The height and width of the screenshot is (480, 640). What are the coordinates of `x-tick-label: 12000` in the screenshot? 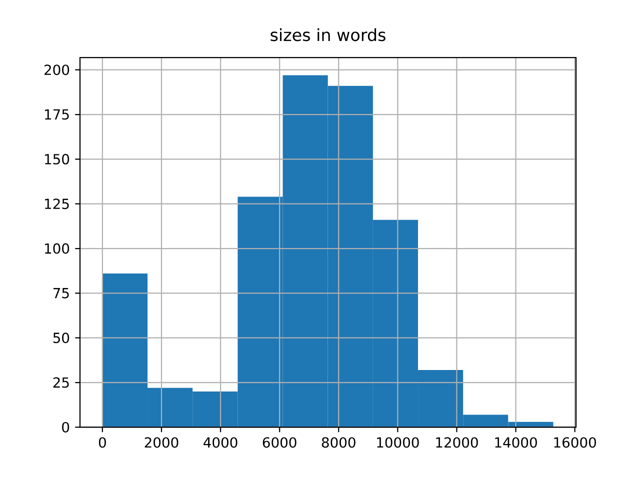 It's located at (457, 442).